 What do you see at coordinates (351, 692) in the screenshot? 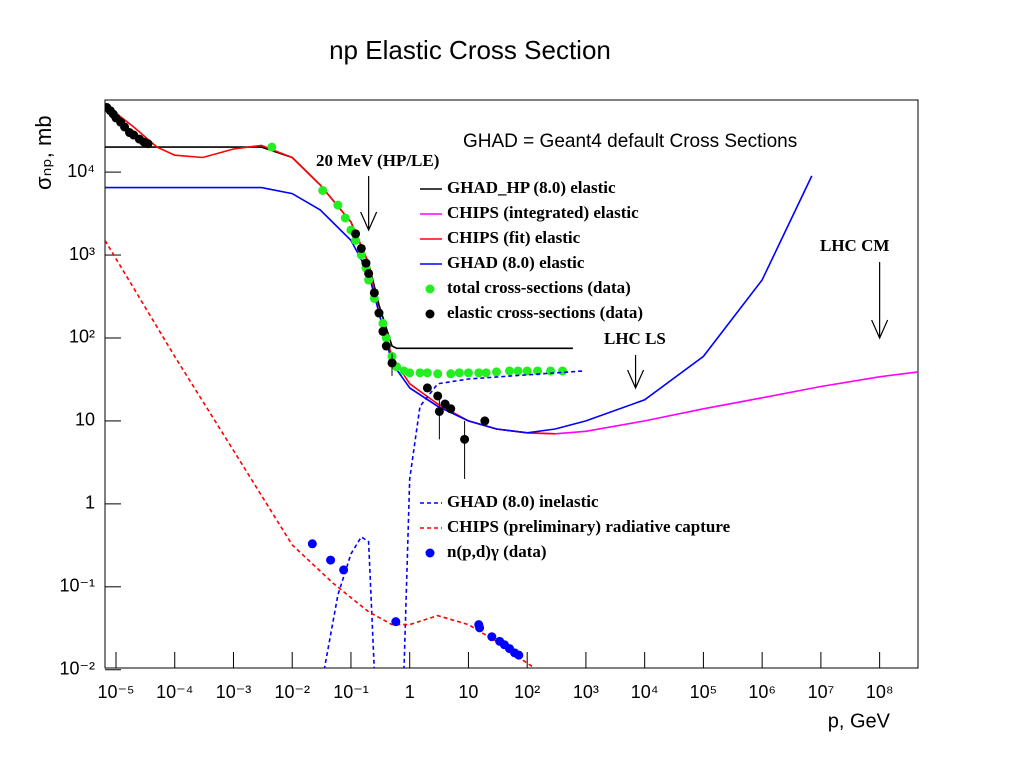
I see `x-tick-label: 10⁻¹` at bounding box center [351, 692].